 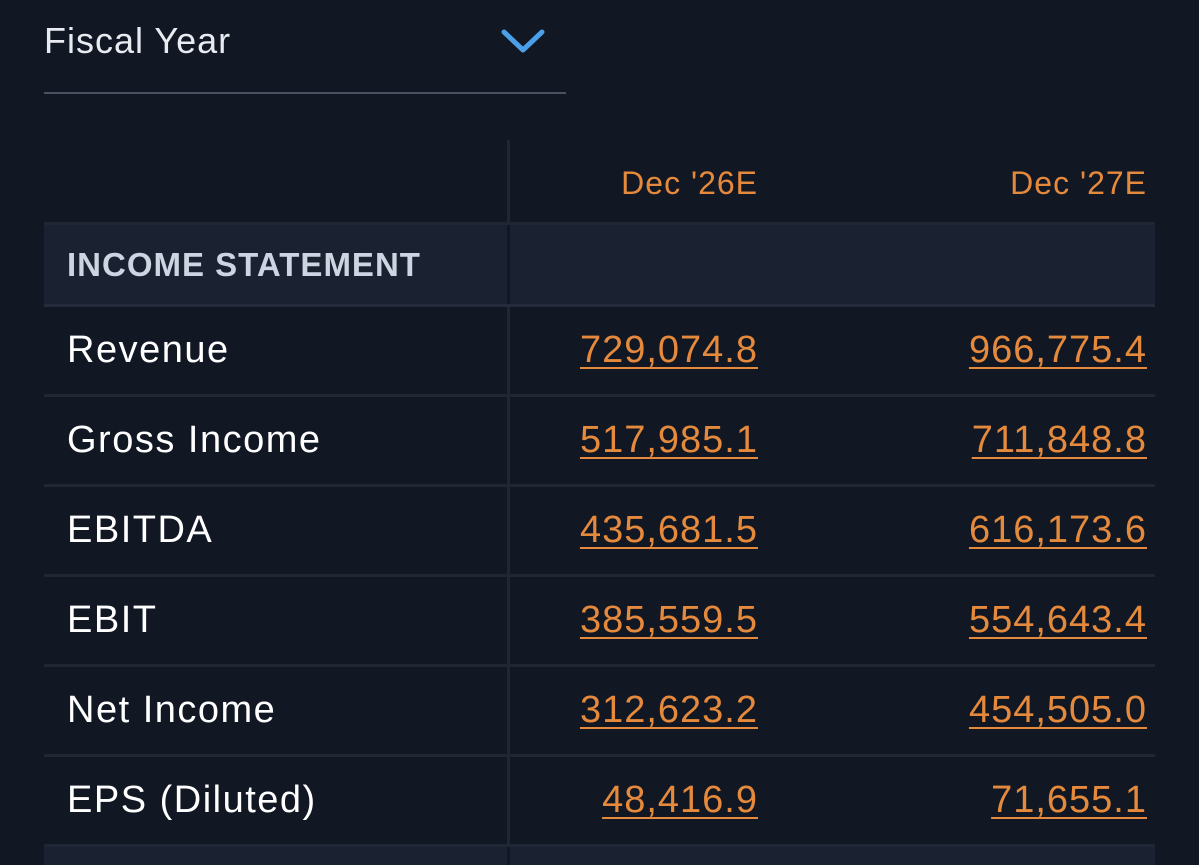 What do you see at coordinates (956, 800) in the screenshot?
I see `value-cell: 71,655.1` at bounding box center [956, 800].